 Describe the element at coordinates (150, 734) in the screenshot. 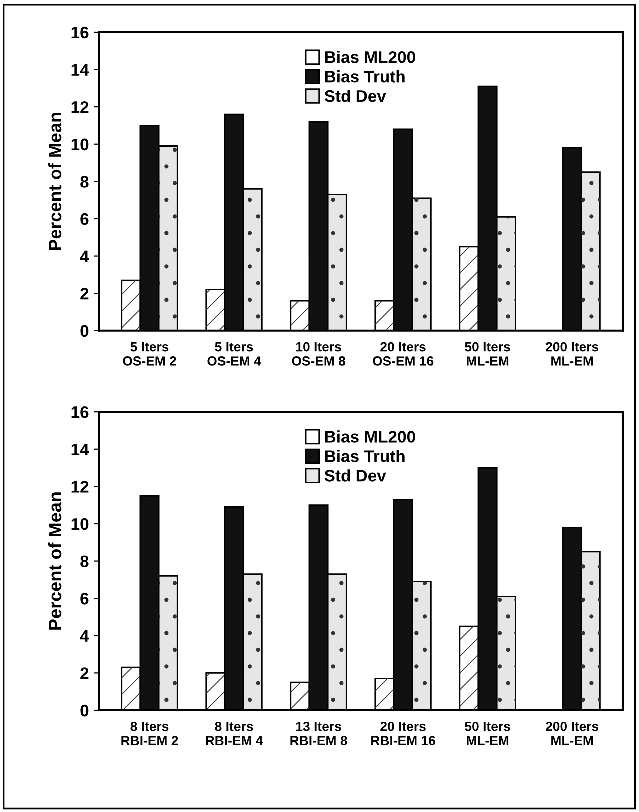

I see `x-tick-label: 8 Iters RBI-EM 2` at that location.